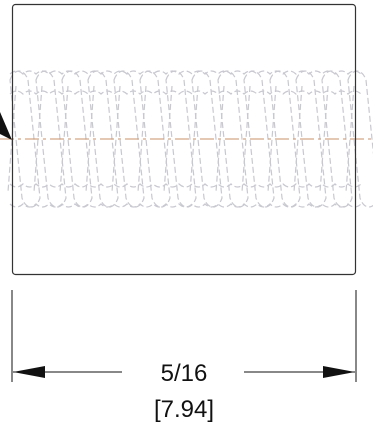 This screenshot has width=373, height=429. Describe the element at coordinates (184, 409) in the screenshot. I see `dimension-metric-label: [7.94]` at that location.